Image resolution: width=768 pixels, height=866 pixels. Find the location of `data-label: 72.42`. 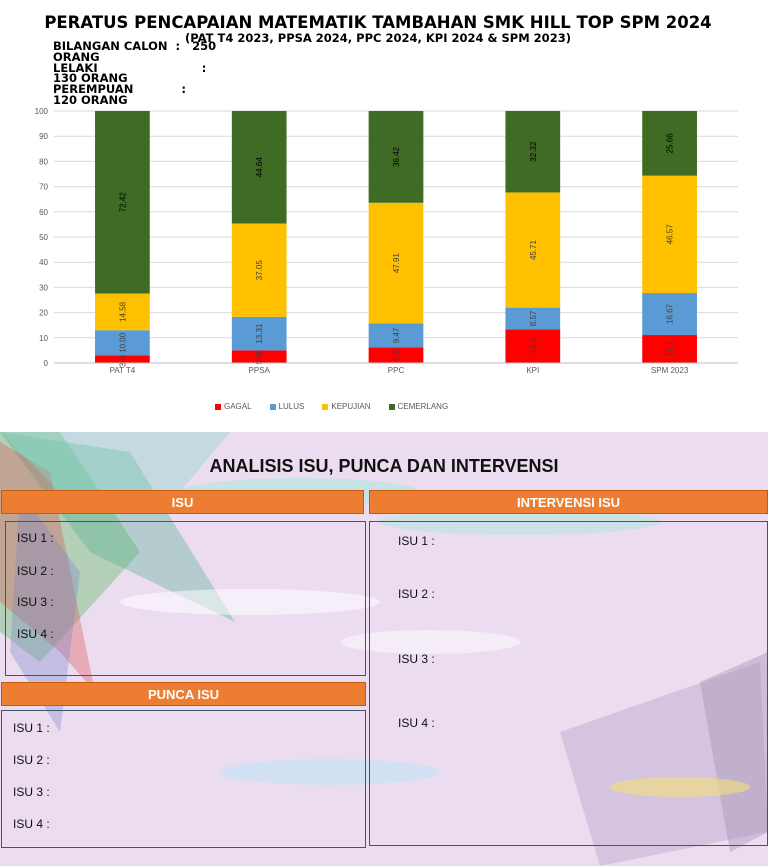

data-label: 72.42 is located at coordinates (122, 202).